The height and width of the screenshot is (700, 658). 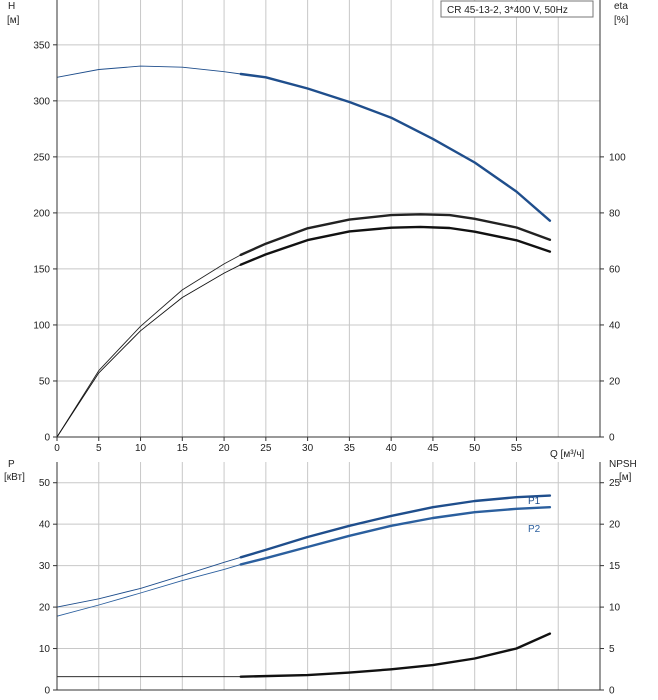 I want to click on x-tick-label: 10, so click(x=141, y=448).